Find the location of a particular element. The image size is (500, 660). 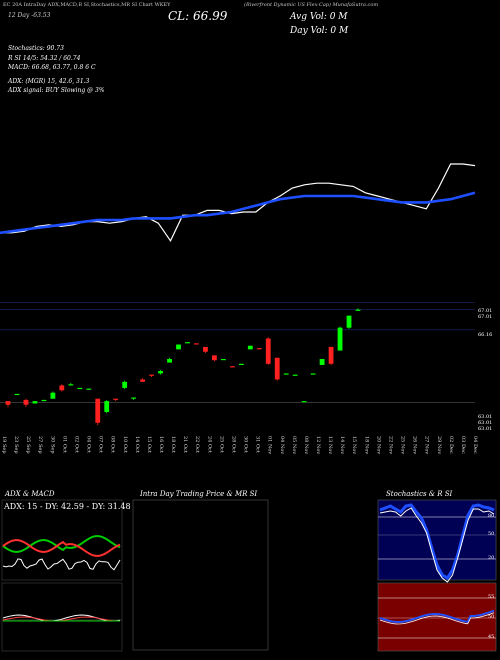

adx-minus-di-line is located at coordinates (61, 548).